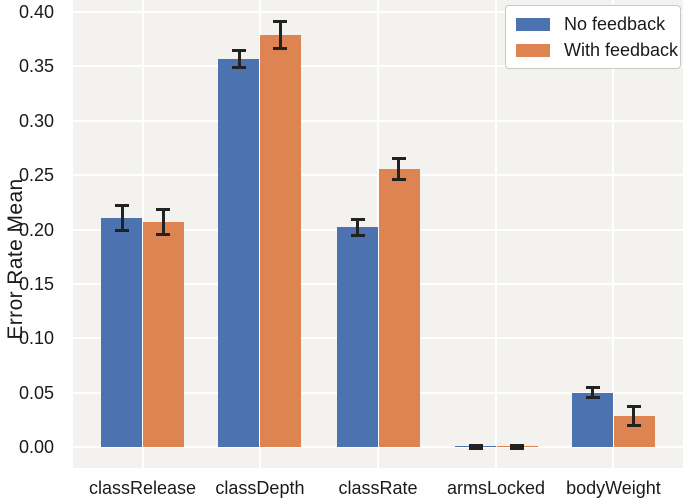 This screenshot has width=685, height=503. I want to click on legend-item-no-feedback: No feedback, so click(593, 24).